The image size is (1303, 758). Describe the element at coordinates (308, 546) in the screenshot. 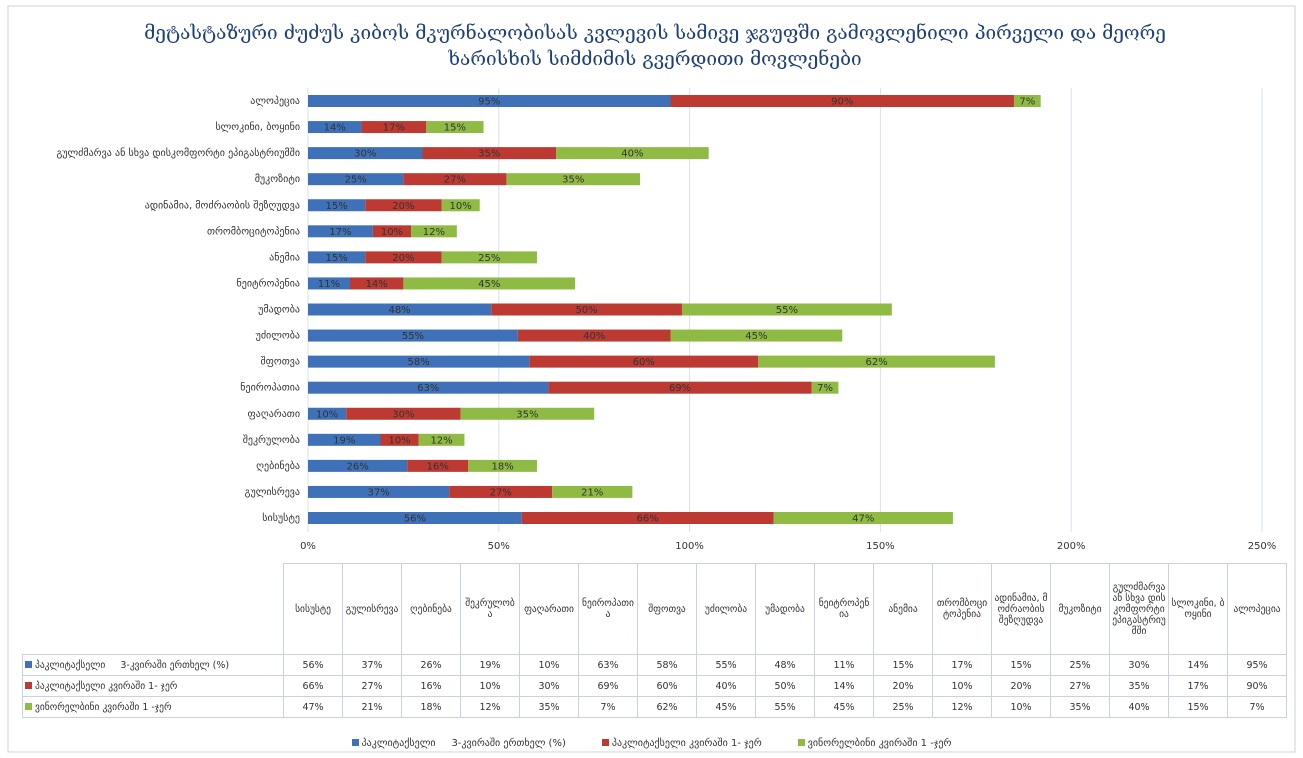

I see `x-tick-label: 0%` at that location.